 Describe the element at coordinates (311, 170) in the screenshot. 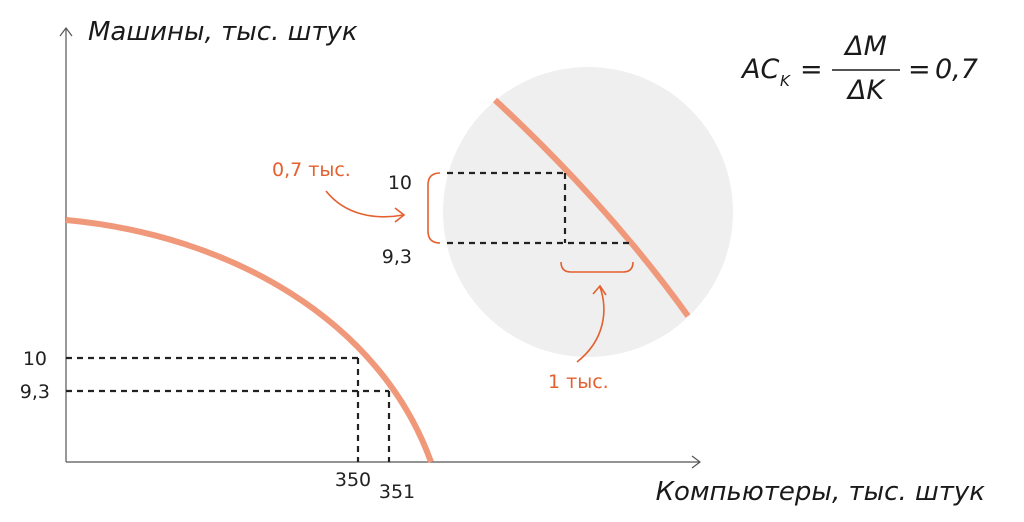

I see `delta-y-label: 0,7 тыс.` at that location.